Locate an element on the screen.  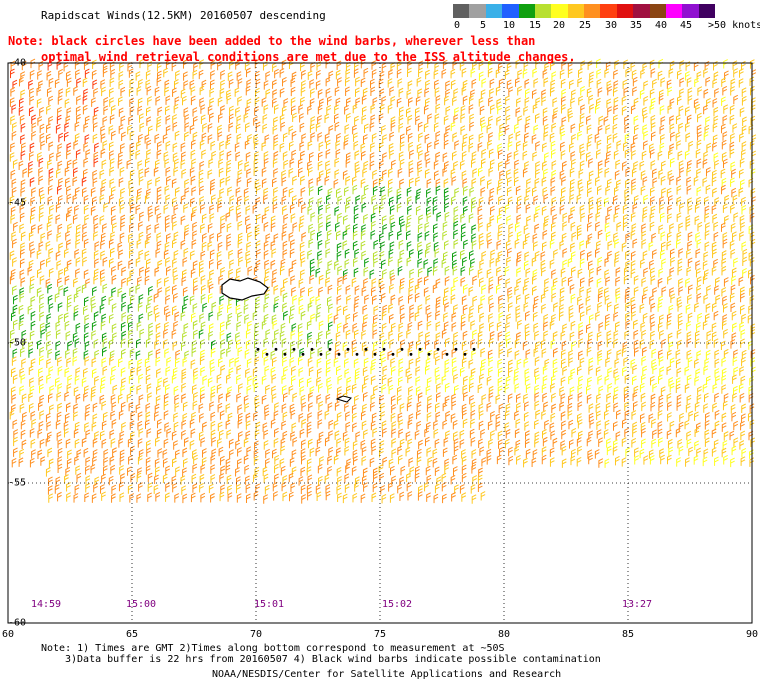
longitude-label: 80 is located at coordinates (504, 634).